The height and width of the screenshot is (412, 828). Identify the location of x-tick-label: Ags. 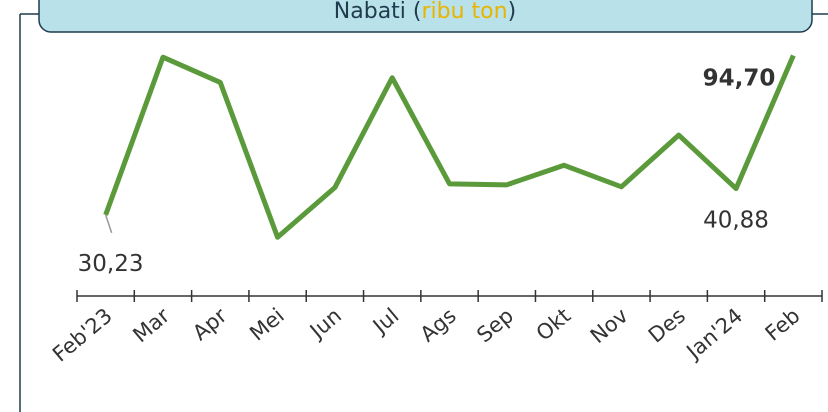
(438, 324).